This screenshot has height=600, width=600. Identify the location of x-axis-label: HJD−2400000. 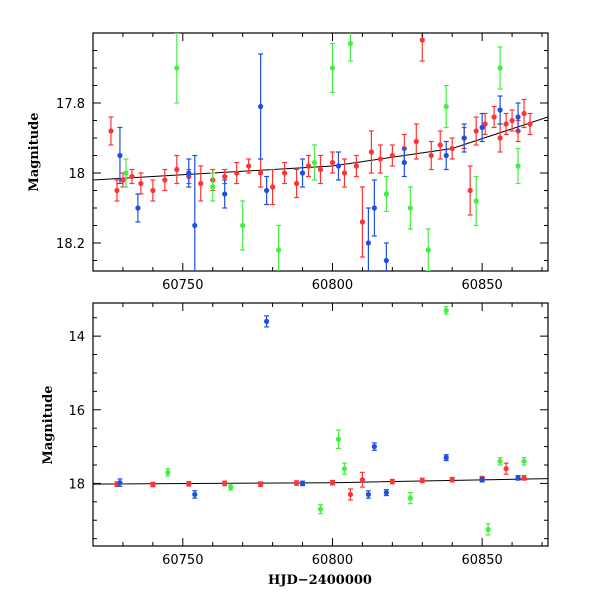
(320, 580).